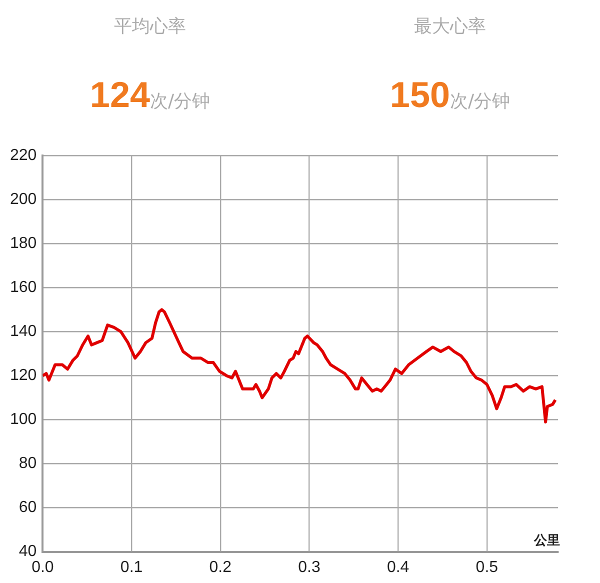  Describe the element at coordinates (43, 567) in the screenshot. I see `x-tick-label: 0.0` at that location.